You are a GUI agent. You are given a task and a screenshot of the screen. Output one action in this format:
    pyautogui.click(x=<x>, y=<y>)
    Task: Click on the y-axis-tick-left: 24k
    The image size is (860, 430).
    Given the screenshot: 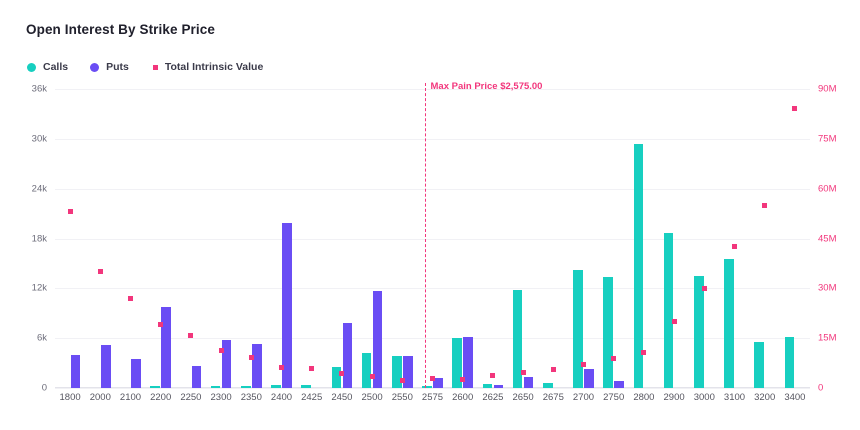 What is the action you would take?
    pyautogui.click(x=39, y=189)
    